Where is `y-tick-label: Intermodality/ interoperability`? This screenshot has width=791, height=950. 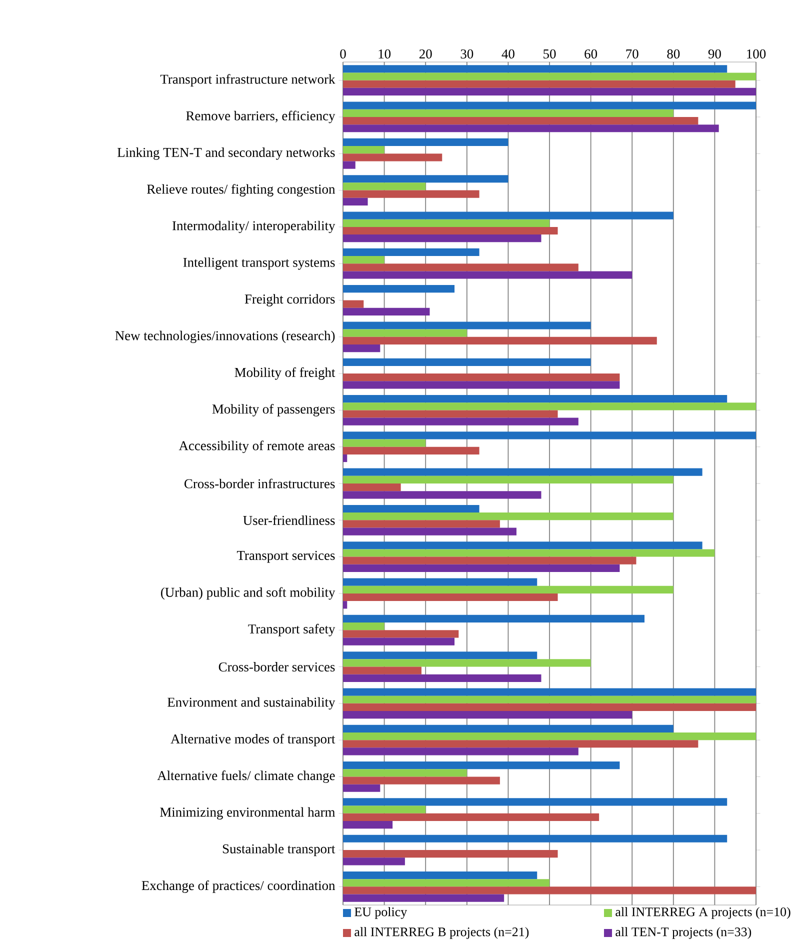 y-tick-label: Intermodality/ interoperability is located at coordinates (254, 227).